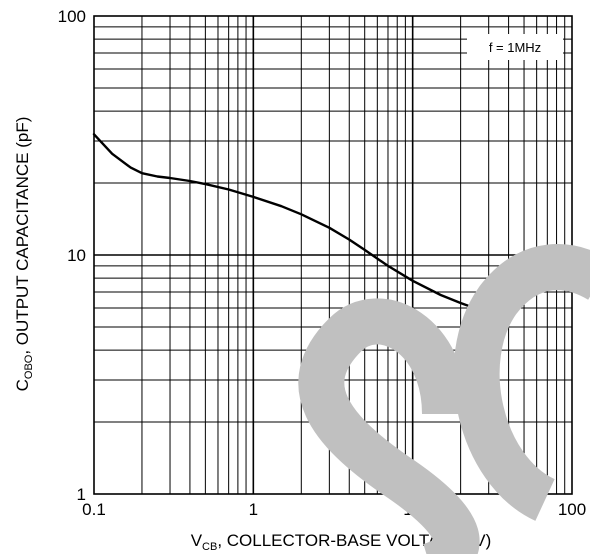 The image size is (590, 554). Describe the element at coordinates (572, 509) in the screenshot. I see `x-tick-label: 100` at that location.